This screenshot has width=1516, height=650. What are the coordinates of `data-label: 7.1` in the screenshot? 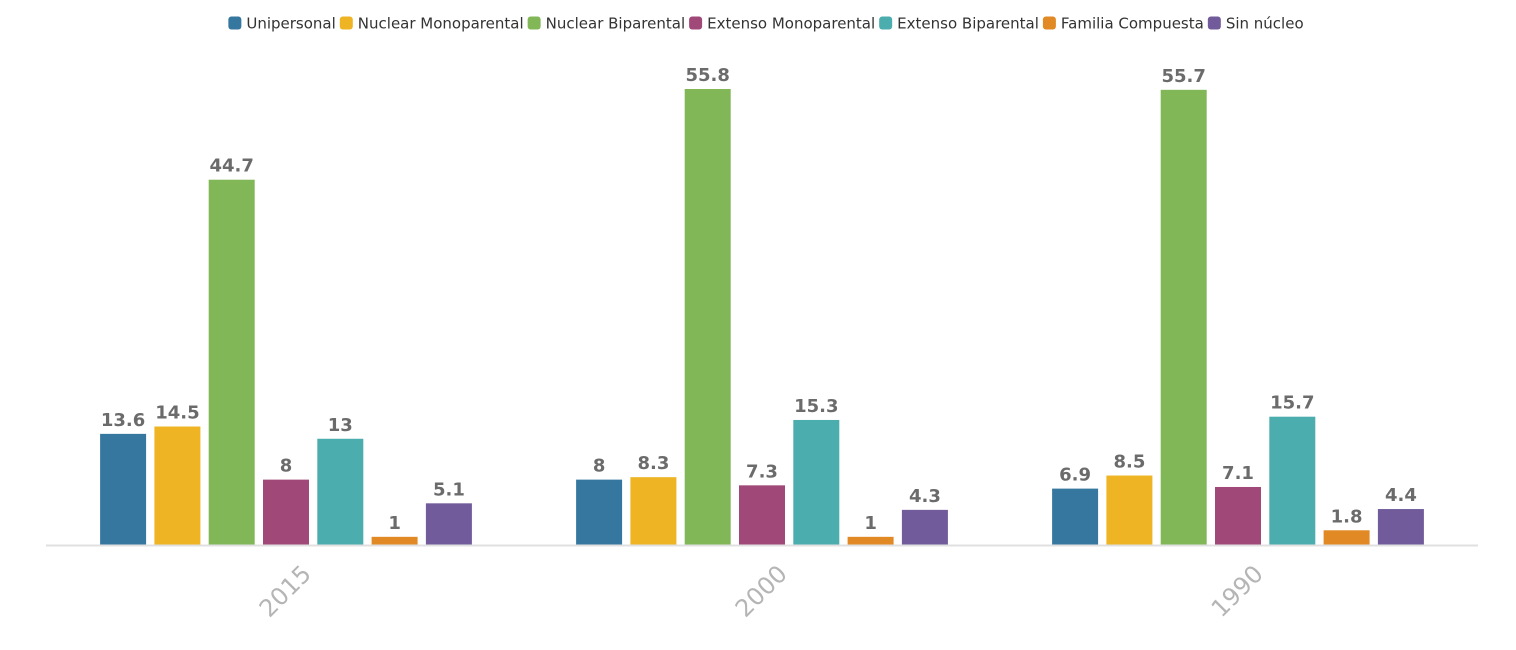 It's located at (1238, 473).